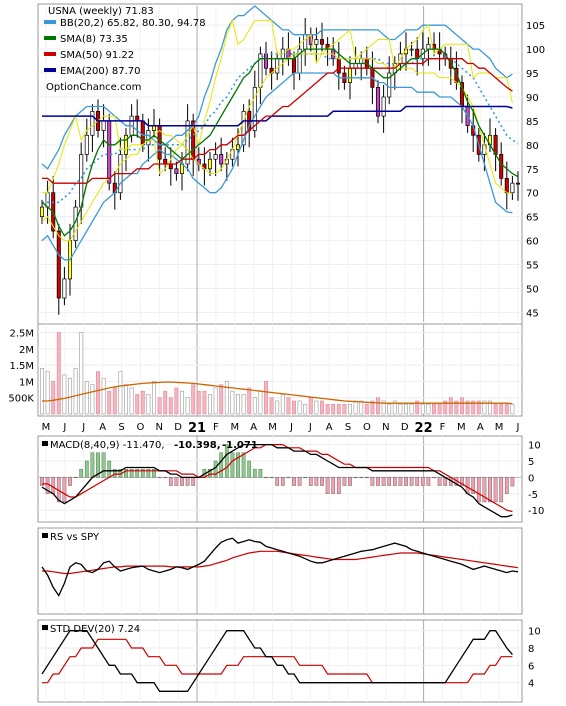  I want to click on legend-title: USNA (weekly) 71.83, so click(101, 11).